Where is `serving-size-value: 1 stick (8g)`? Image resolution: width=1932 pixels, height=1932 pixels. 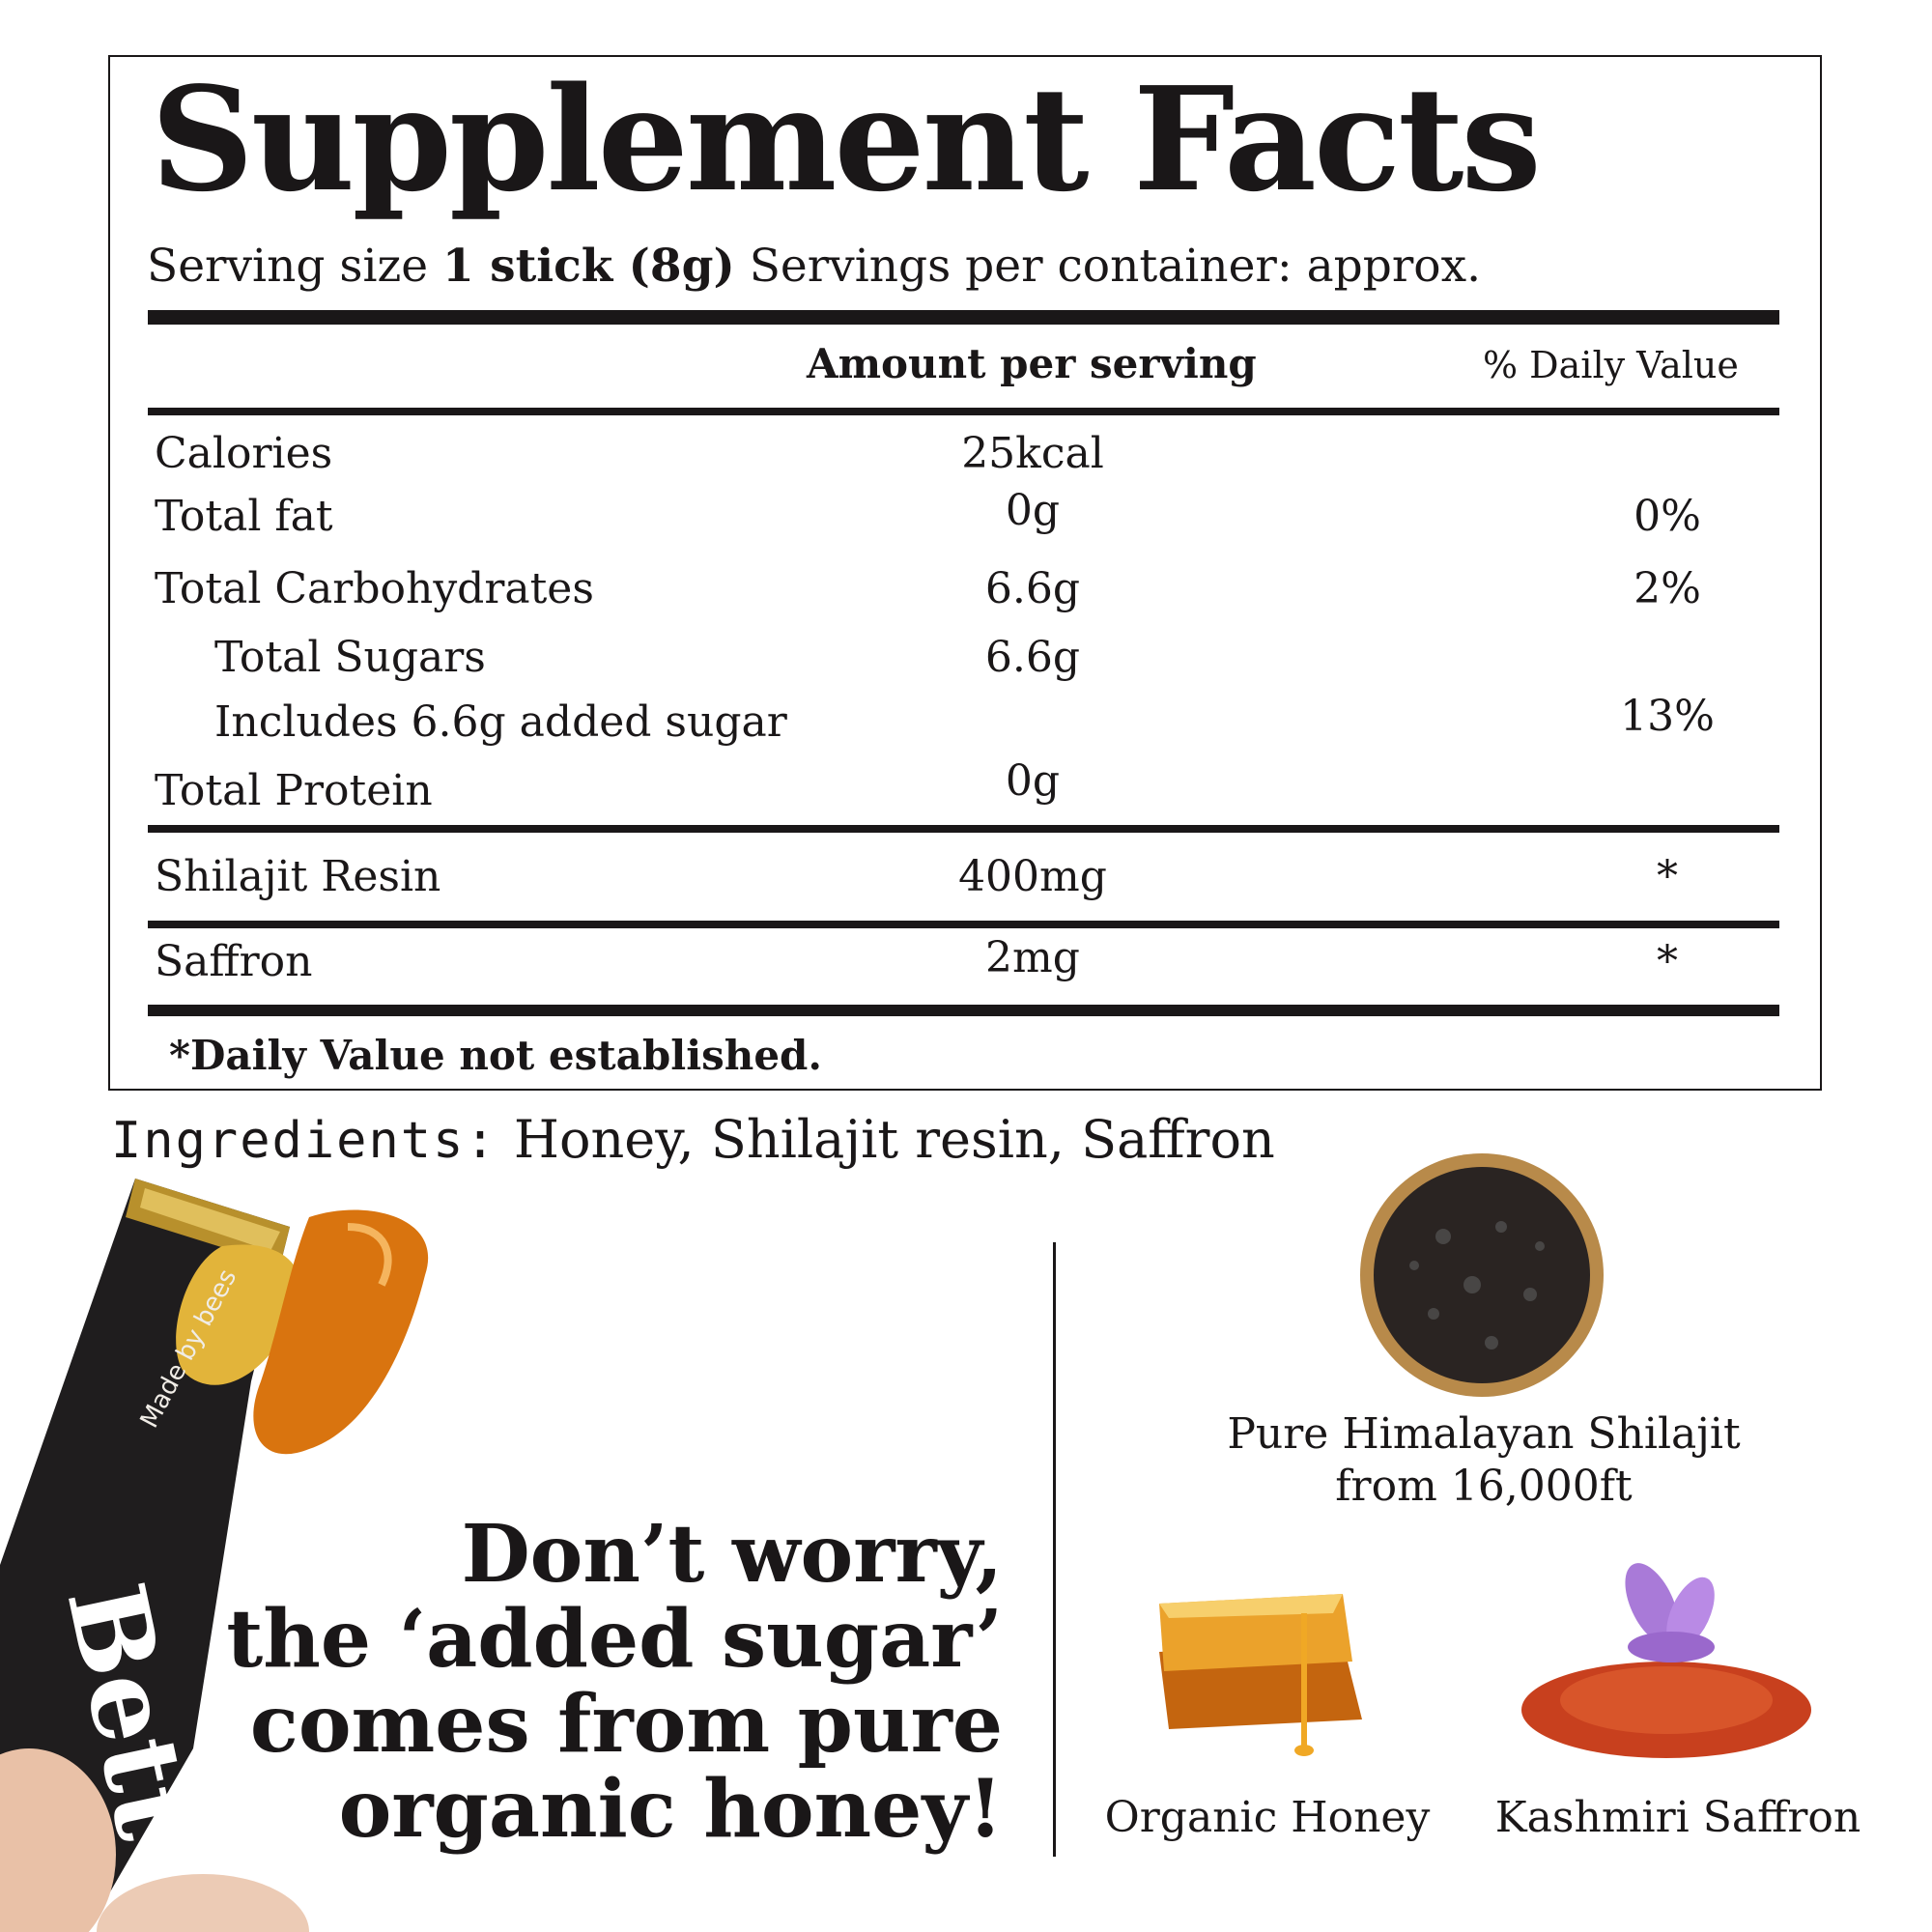 serving-size-value: 1 stick (8g) is located at coordinates (588, 266).